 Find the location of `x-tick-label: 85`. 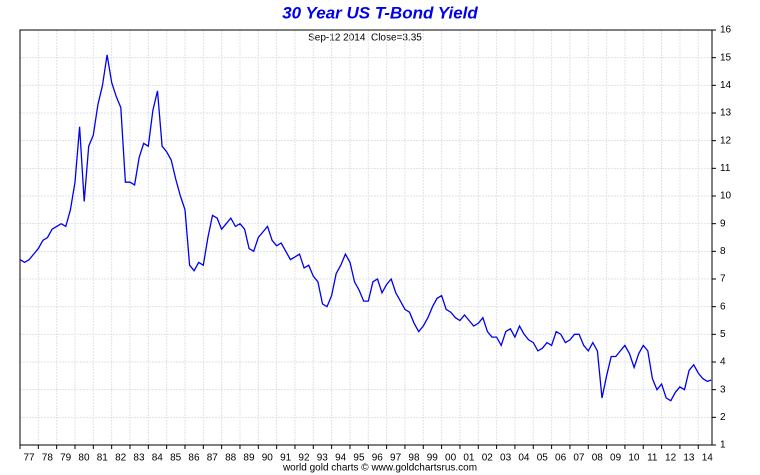

x-tick-label: 85 is located at coordinates (176, 458).